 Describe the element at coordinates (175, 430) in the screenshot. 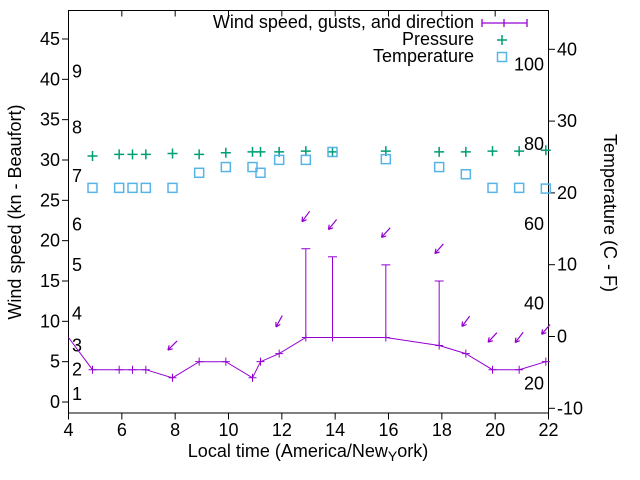

I see `x-tick-label: 8` at that location.